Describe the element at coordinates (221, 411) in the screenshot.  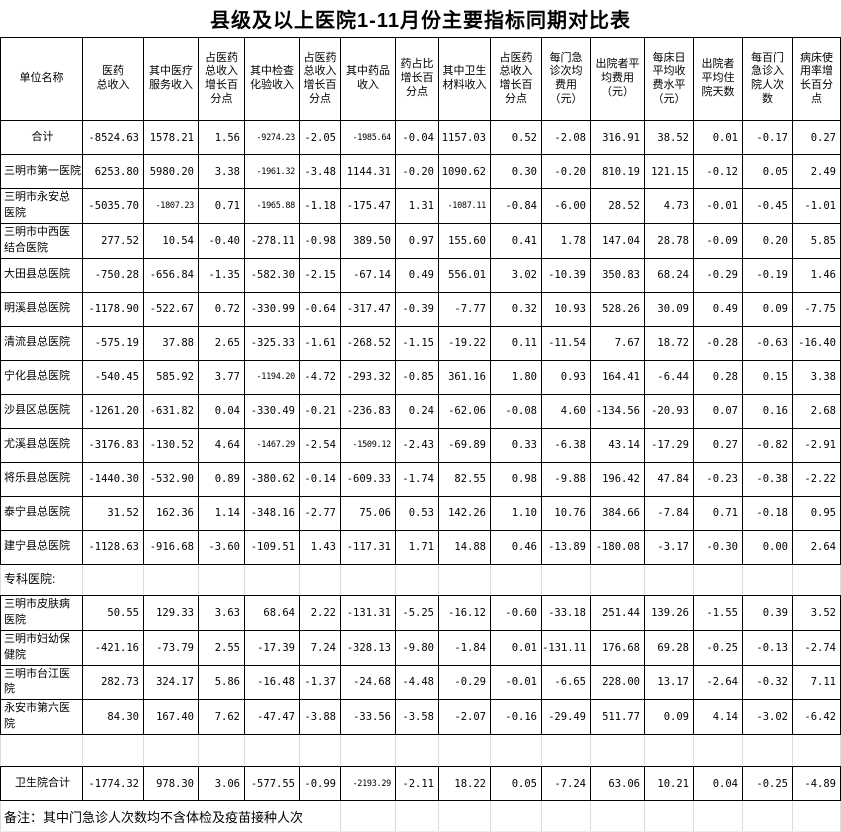
I see `value-cell: 0.04` at that location.